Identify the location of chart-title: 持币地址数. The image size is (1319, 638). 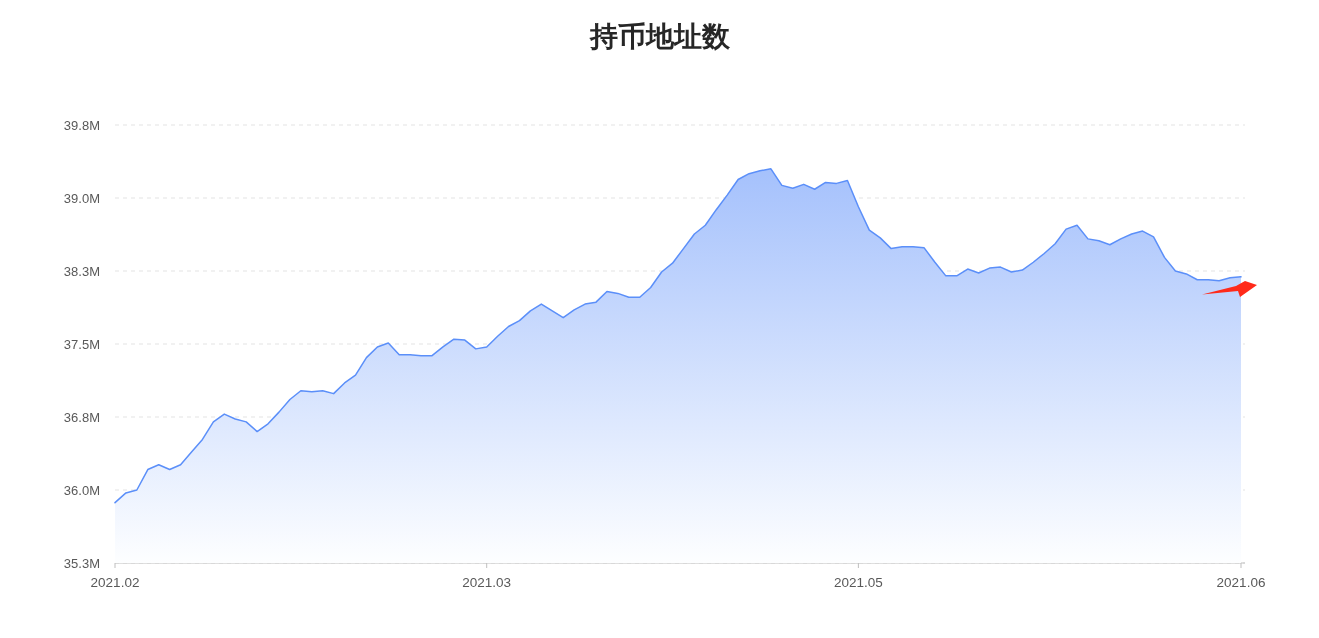
(659, 36).